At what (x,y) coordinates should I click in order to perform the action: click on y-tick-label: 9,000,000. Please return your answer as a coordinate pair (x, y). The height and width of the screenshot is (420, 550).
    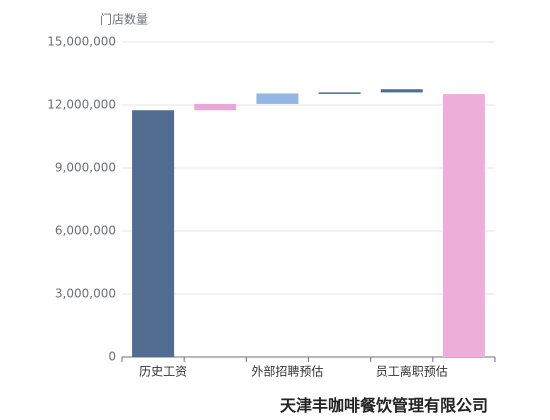
    Looking at the image, I should click on (85, 168).